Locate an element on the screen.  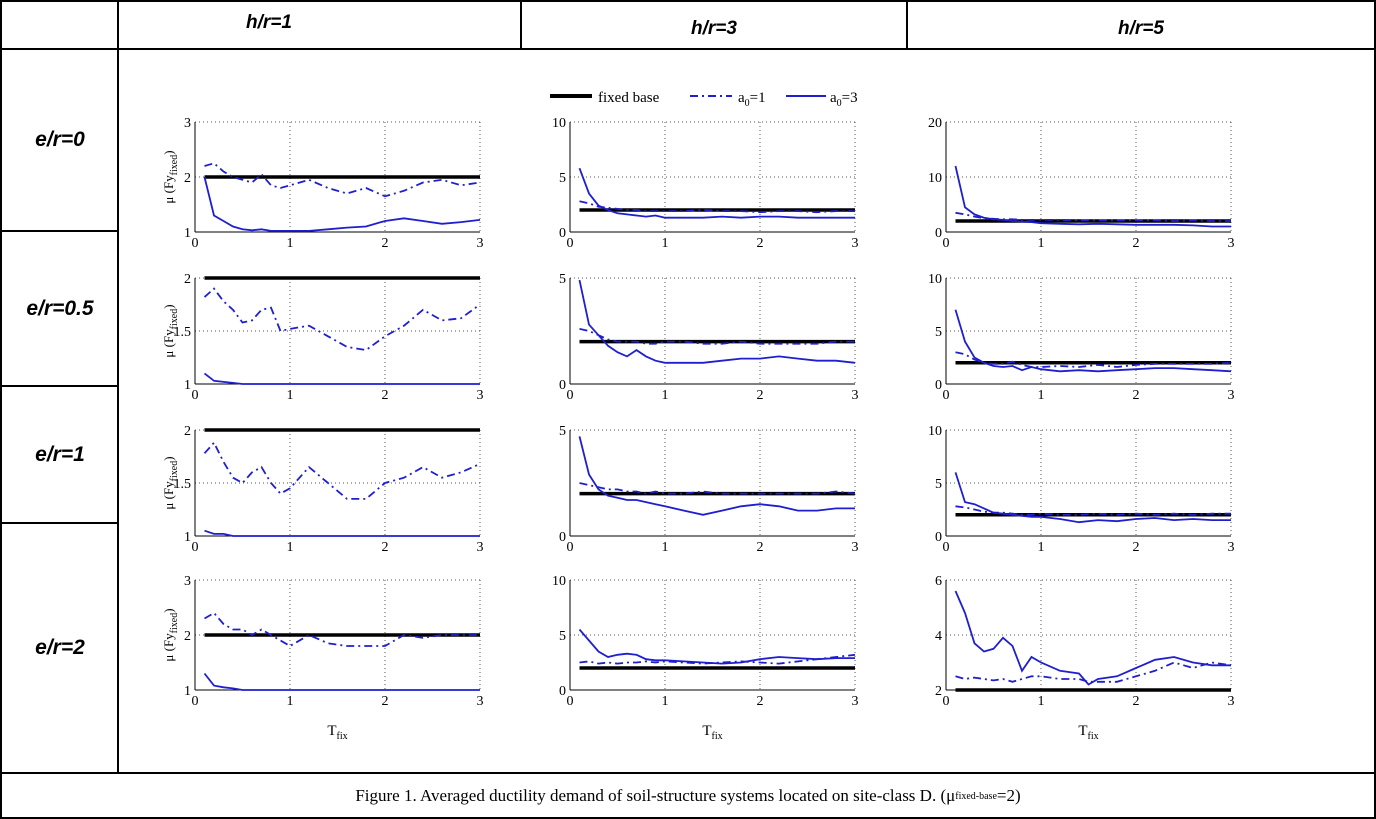
x-tick-label-r0c0: 1 is located at coordinates (290, 243).